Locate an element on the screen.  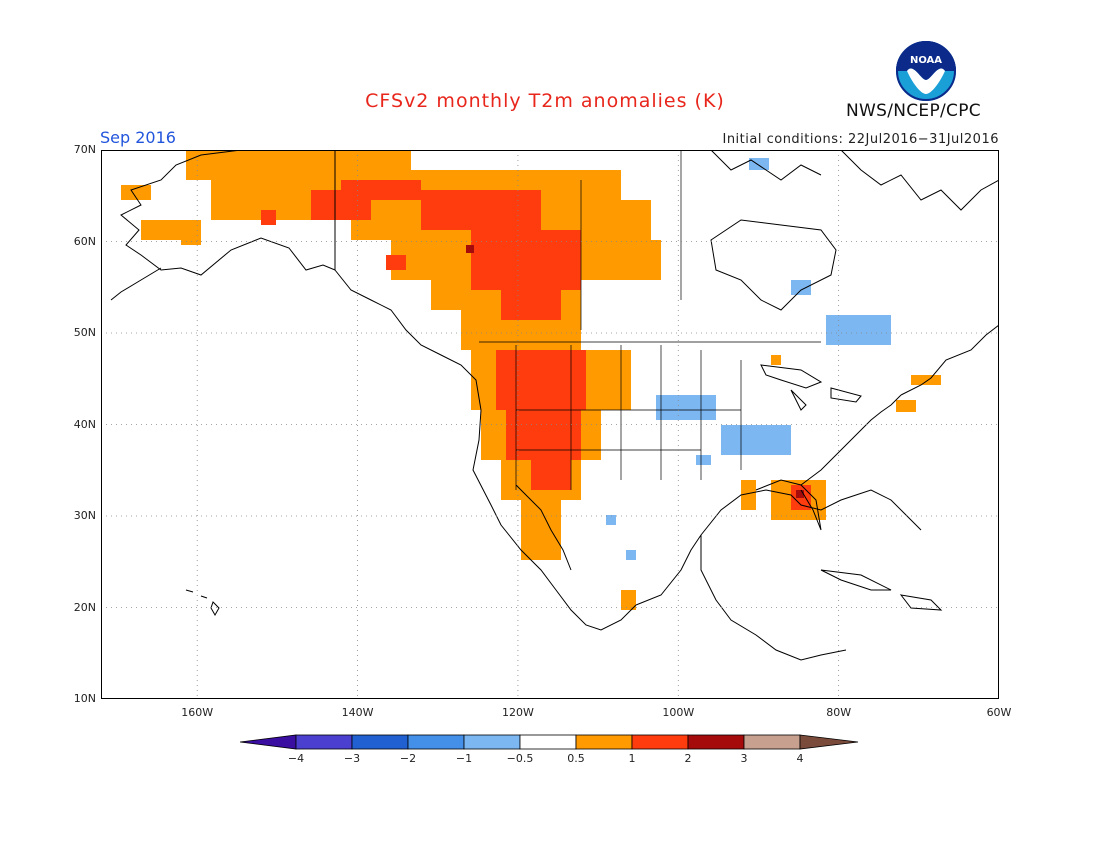
colorbar-arrow-right is located at coordinates (829, 742).